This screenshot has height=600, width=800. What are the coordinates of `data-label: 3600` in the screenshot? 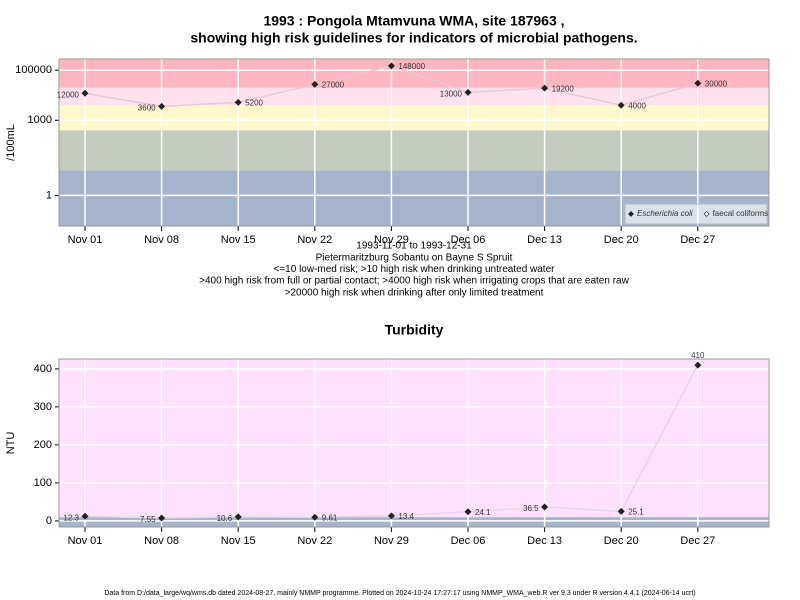 It's located at (147, 107).